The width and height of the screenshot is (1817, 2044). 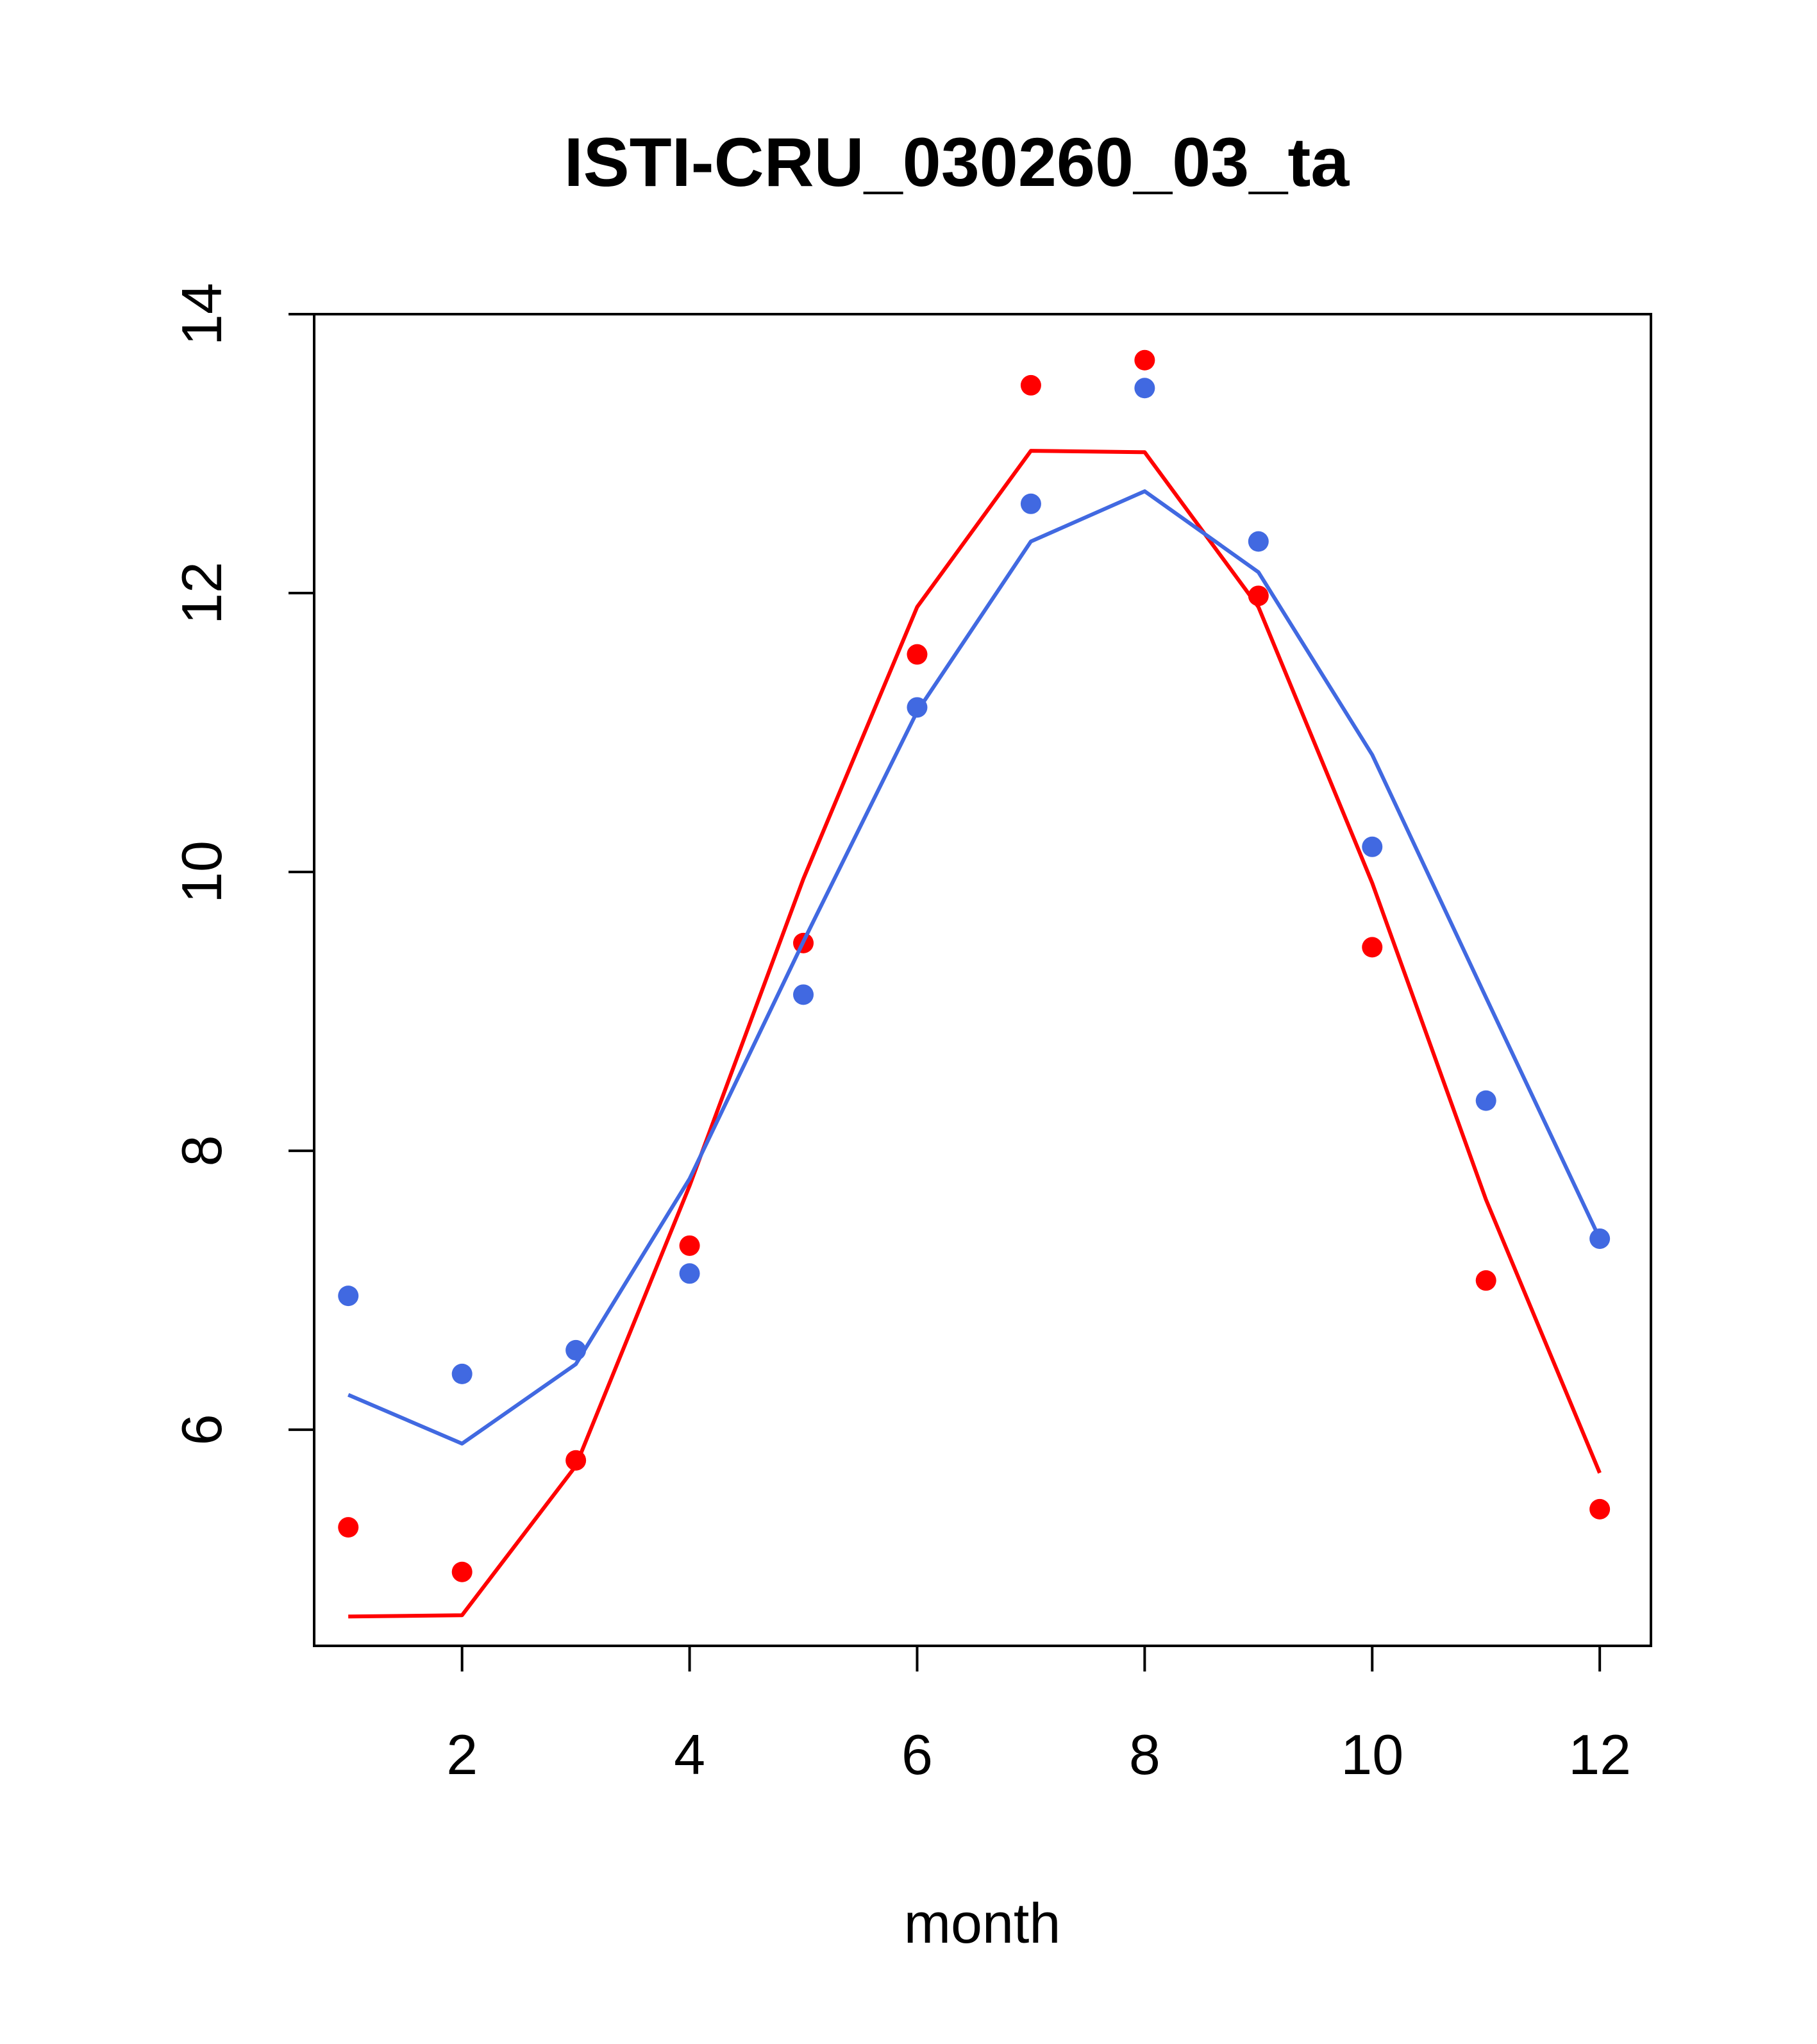 I want to click on x-tick-label-12: 12, so click(x=1600, y=1754).